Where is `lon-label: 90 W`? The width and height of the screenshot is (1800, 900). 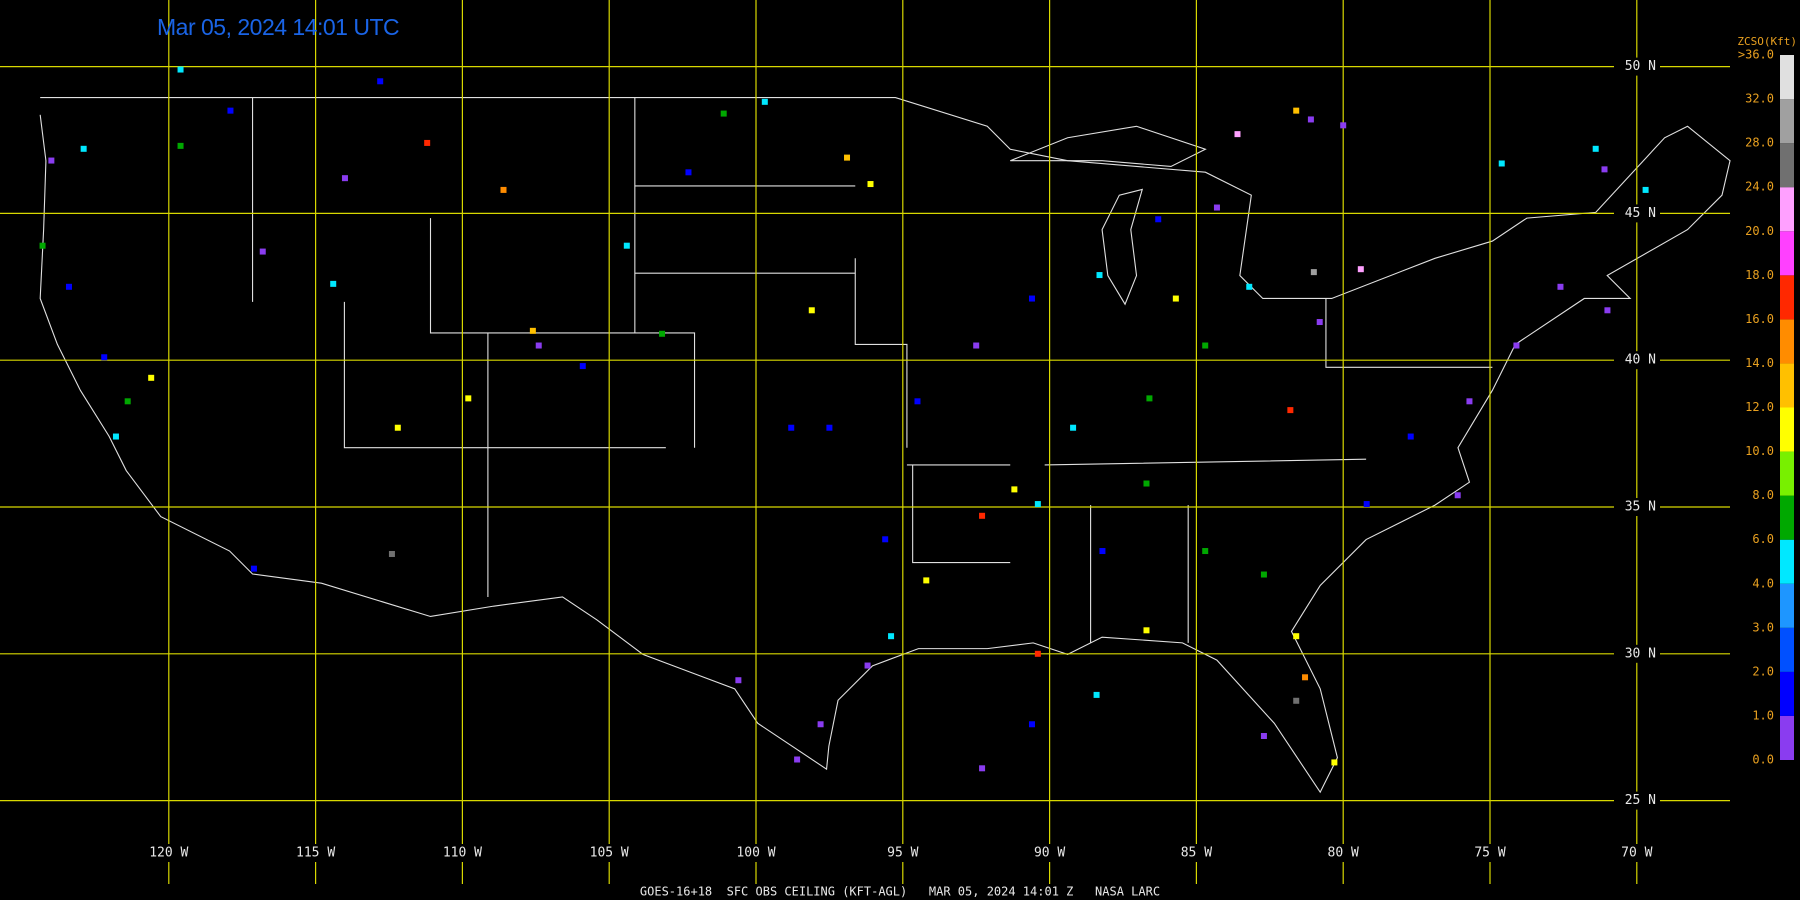 lon-label: 90 W is located at coordinates (1049, 853).